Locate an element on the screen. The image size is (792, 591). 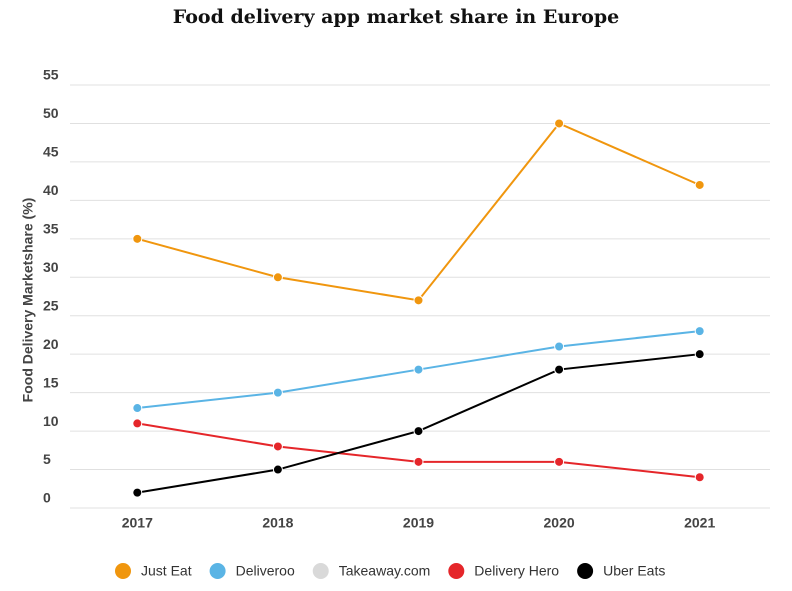
chart-title: Food delivery app market share in Europe is located at coordinates (396, 17).